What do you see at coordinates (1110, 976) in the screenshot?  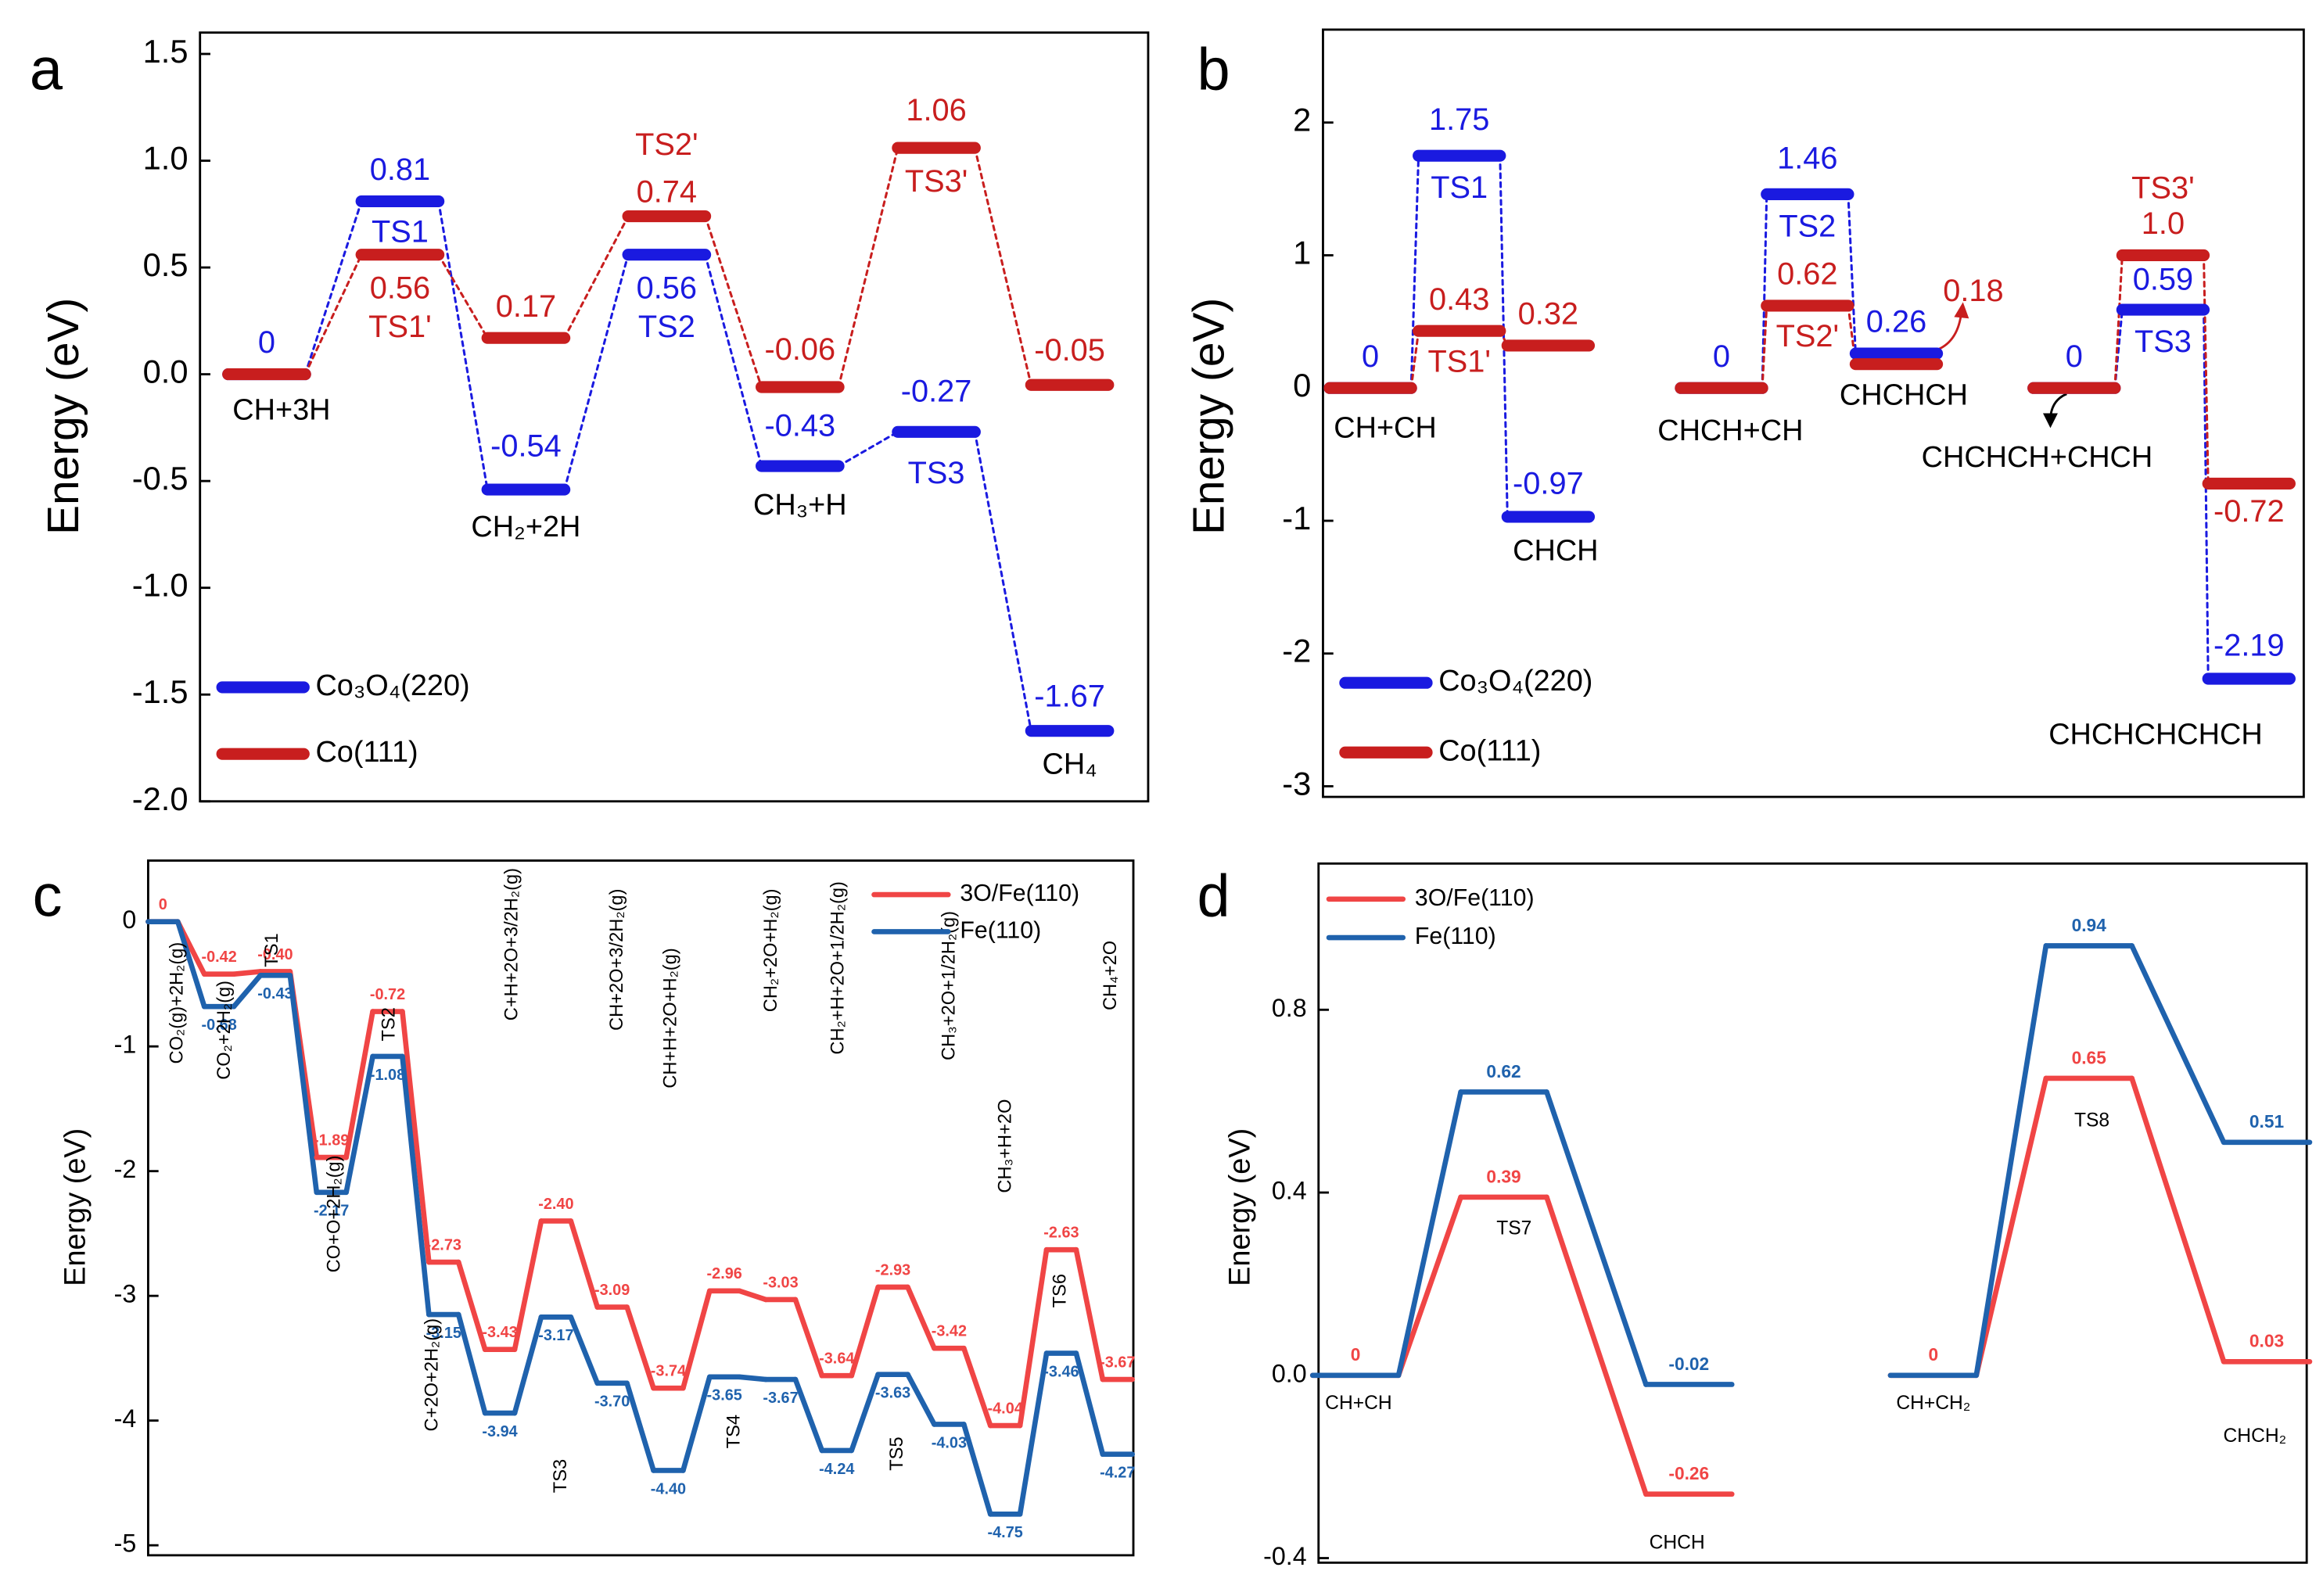 I see `state-label: CH₄+2O` at bounding box center [1110, 976].